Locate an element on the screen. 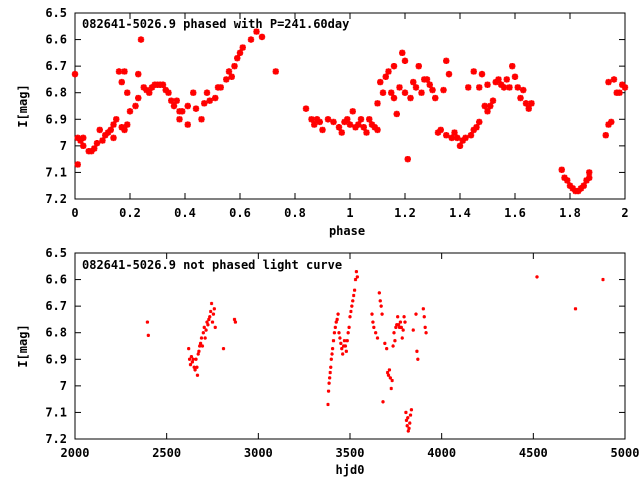 Image resolution: width=640 pixels, height=480 pixels. chart-title: 082641-5026.9 phased with P=241.60day is located at coordinates (215, 24).